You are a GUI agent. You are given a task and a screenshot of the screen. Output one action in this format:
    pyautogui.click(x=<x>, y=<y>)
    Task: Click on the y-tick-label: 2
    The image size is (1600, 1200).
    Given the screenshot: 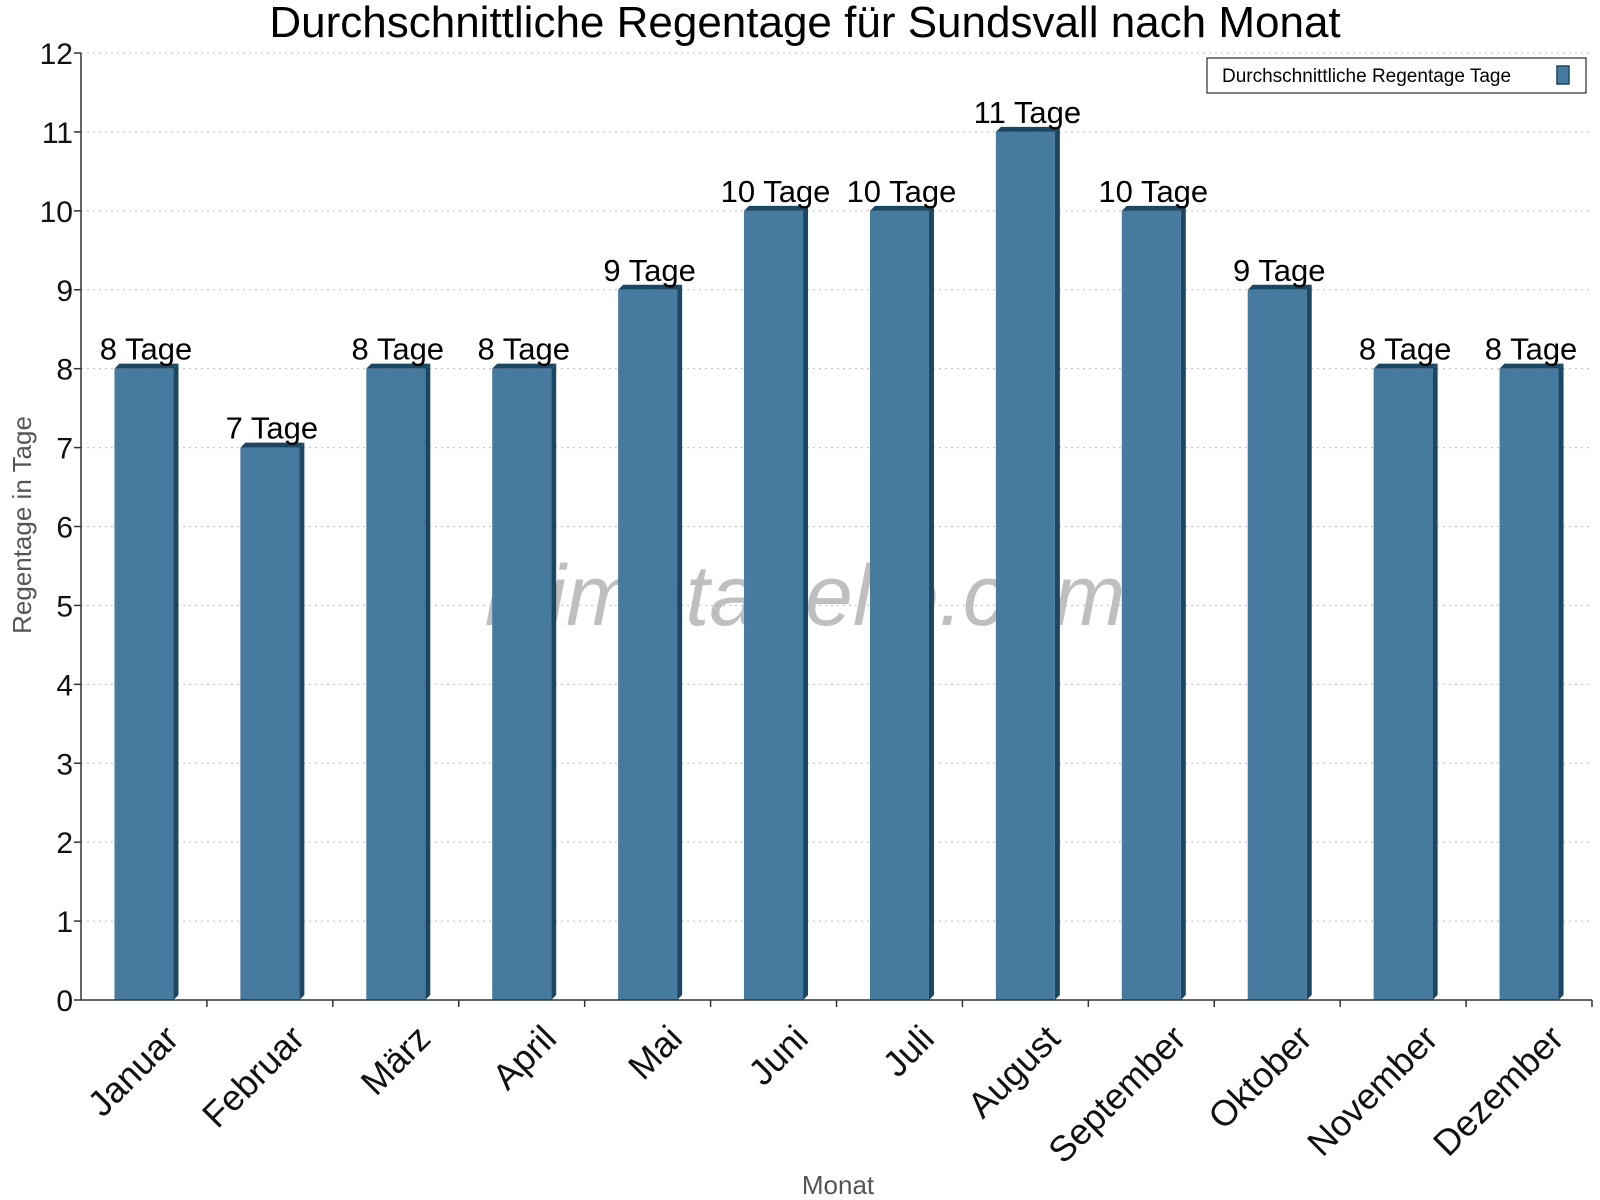 What is the action you would take?
    pyautogui.click(x=64, y=843)
    